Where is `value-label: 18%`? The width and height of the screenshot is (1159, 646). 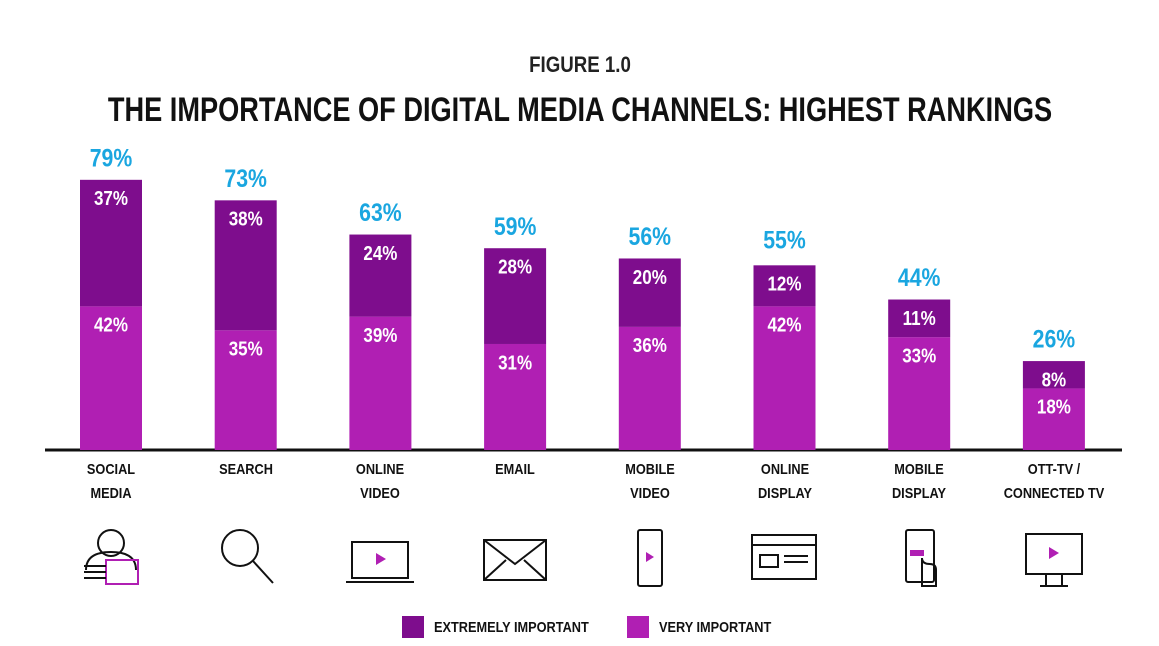 value-label: 18% is located at coordinates (1054, 406).